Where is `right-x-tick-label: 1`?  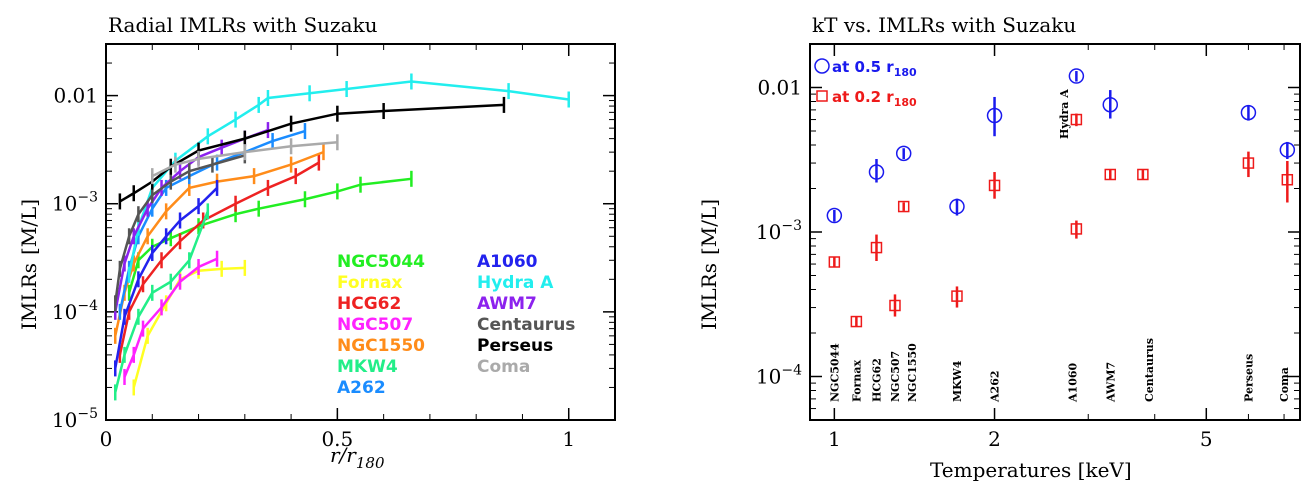 right-x-tick-label: 1 is located at coordinates (834, 439).